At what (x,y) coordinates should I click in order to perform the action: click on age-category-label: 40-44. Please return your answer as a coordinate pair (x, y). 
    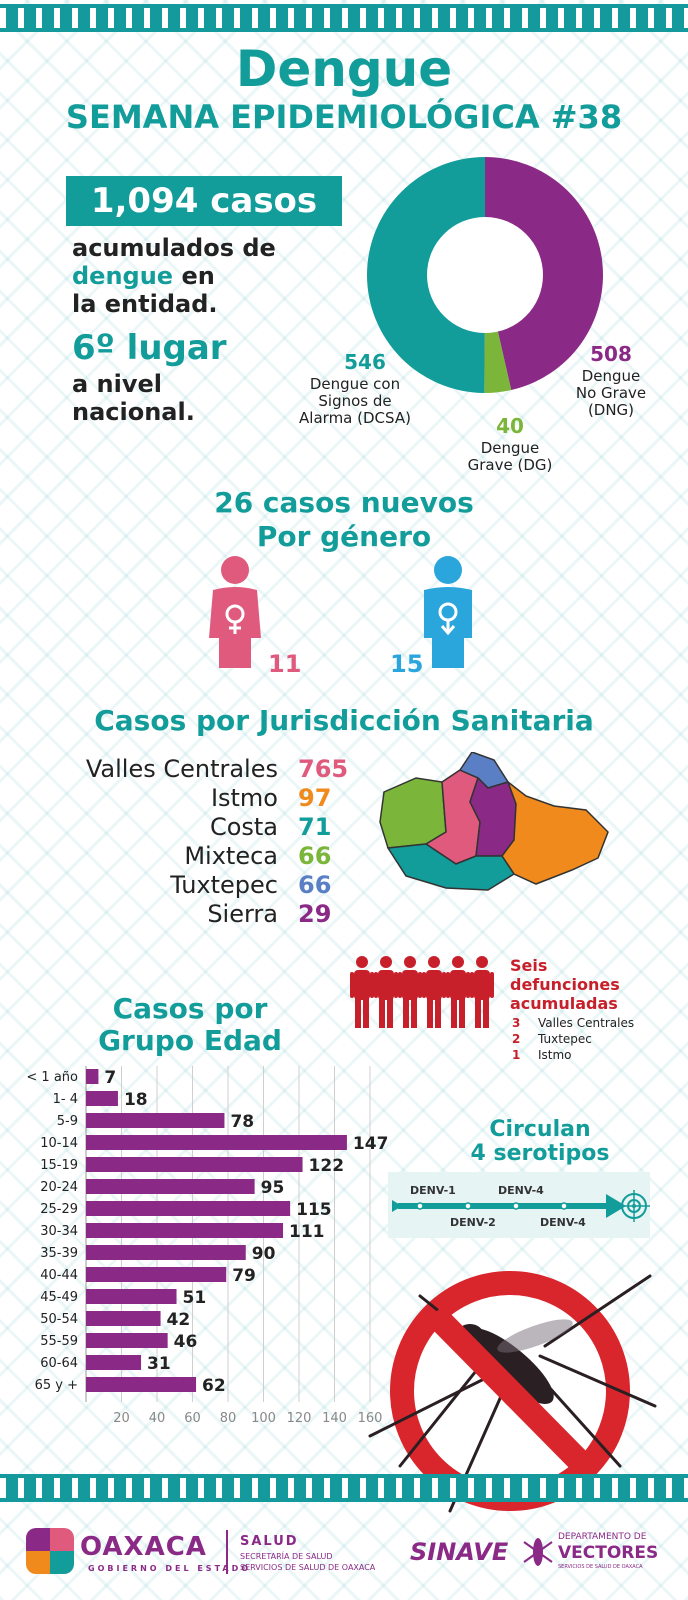
    Looking at the image, I should click on (59, 1275).